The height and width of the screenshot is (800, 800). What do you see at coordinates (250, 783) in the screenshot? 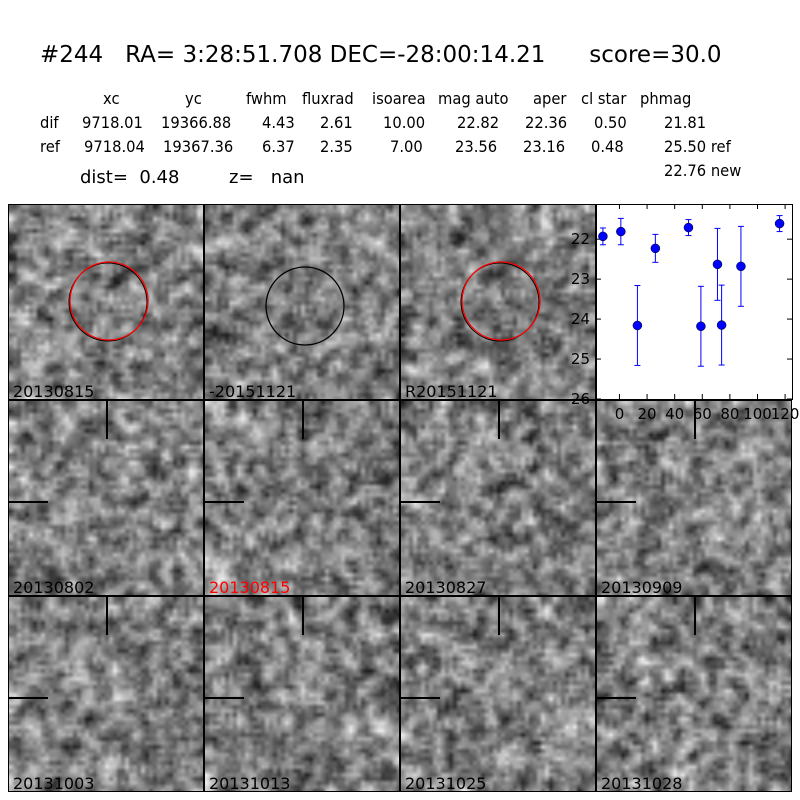
I see `stamp-date-label: 20131013` at bounding box center [250, 783].